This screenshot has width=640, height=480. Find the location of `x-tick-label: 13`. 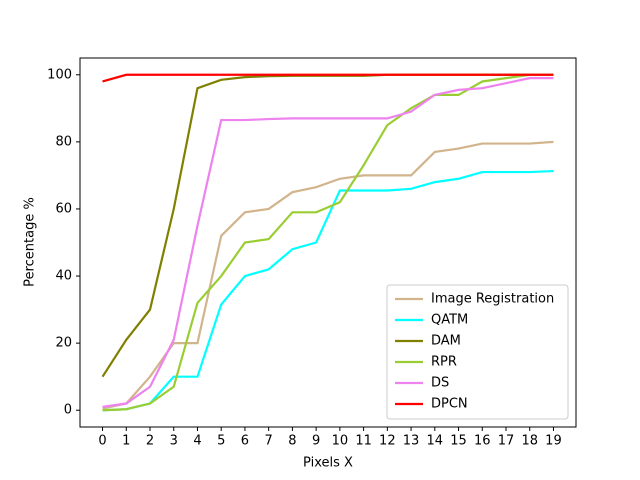

x-tick-label: 13 is located at coordinates (411, 441).